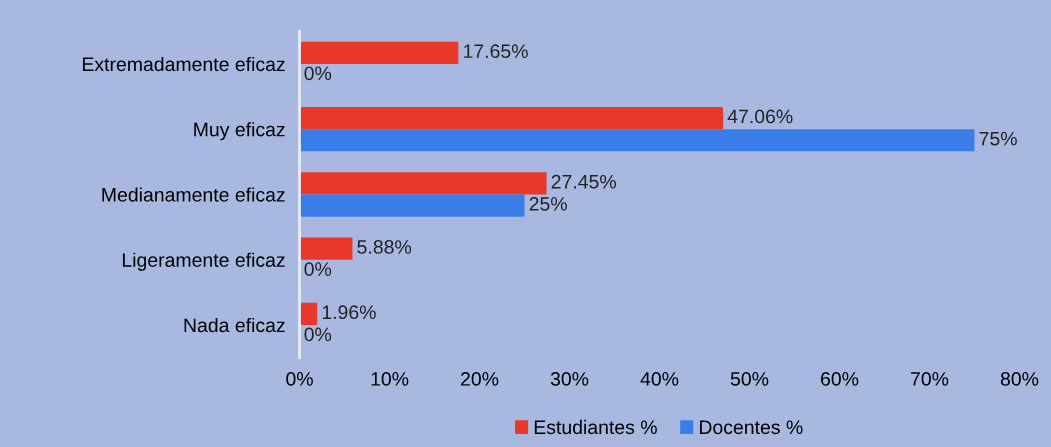  Describe the element at coordinates (193, 194) in the screenshot. I see `y-tick-label: Medianamente eficaz` at that location.